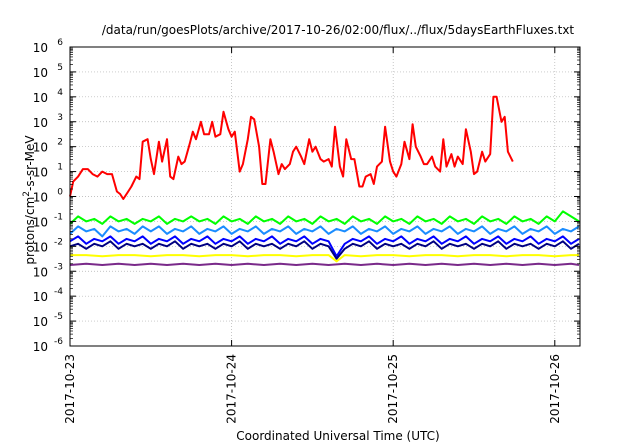 The height and width of the screenshot is (448, 640). I want to click on y-tick-exponent: -3, so click(58, 267).